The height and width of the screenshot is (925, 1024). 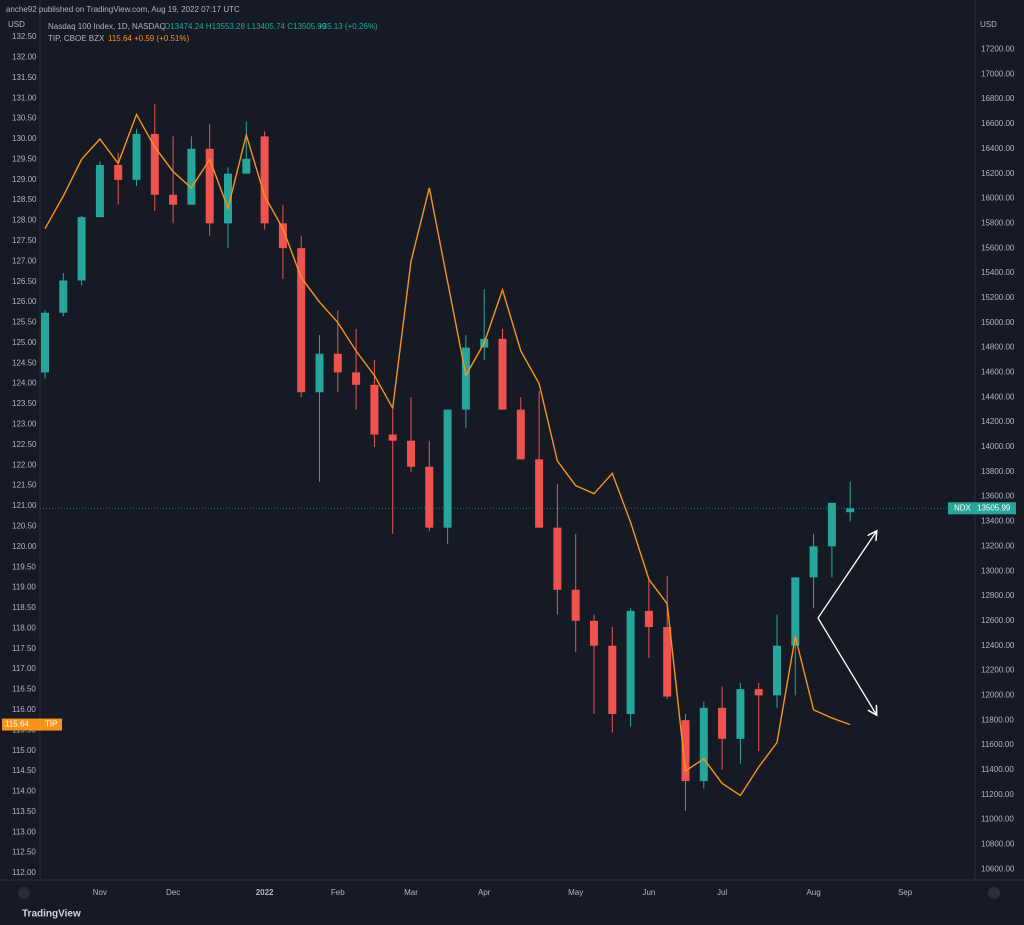 I want to click on auto-button, so click(x=994, y=893).